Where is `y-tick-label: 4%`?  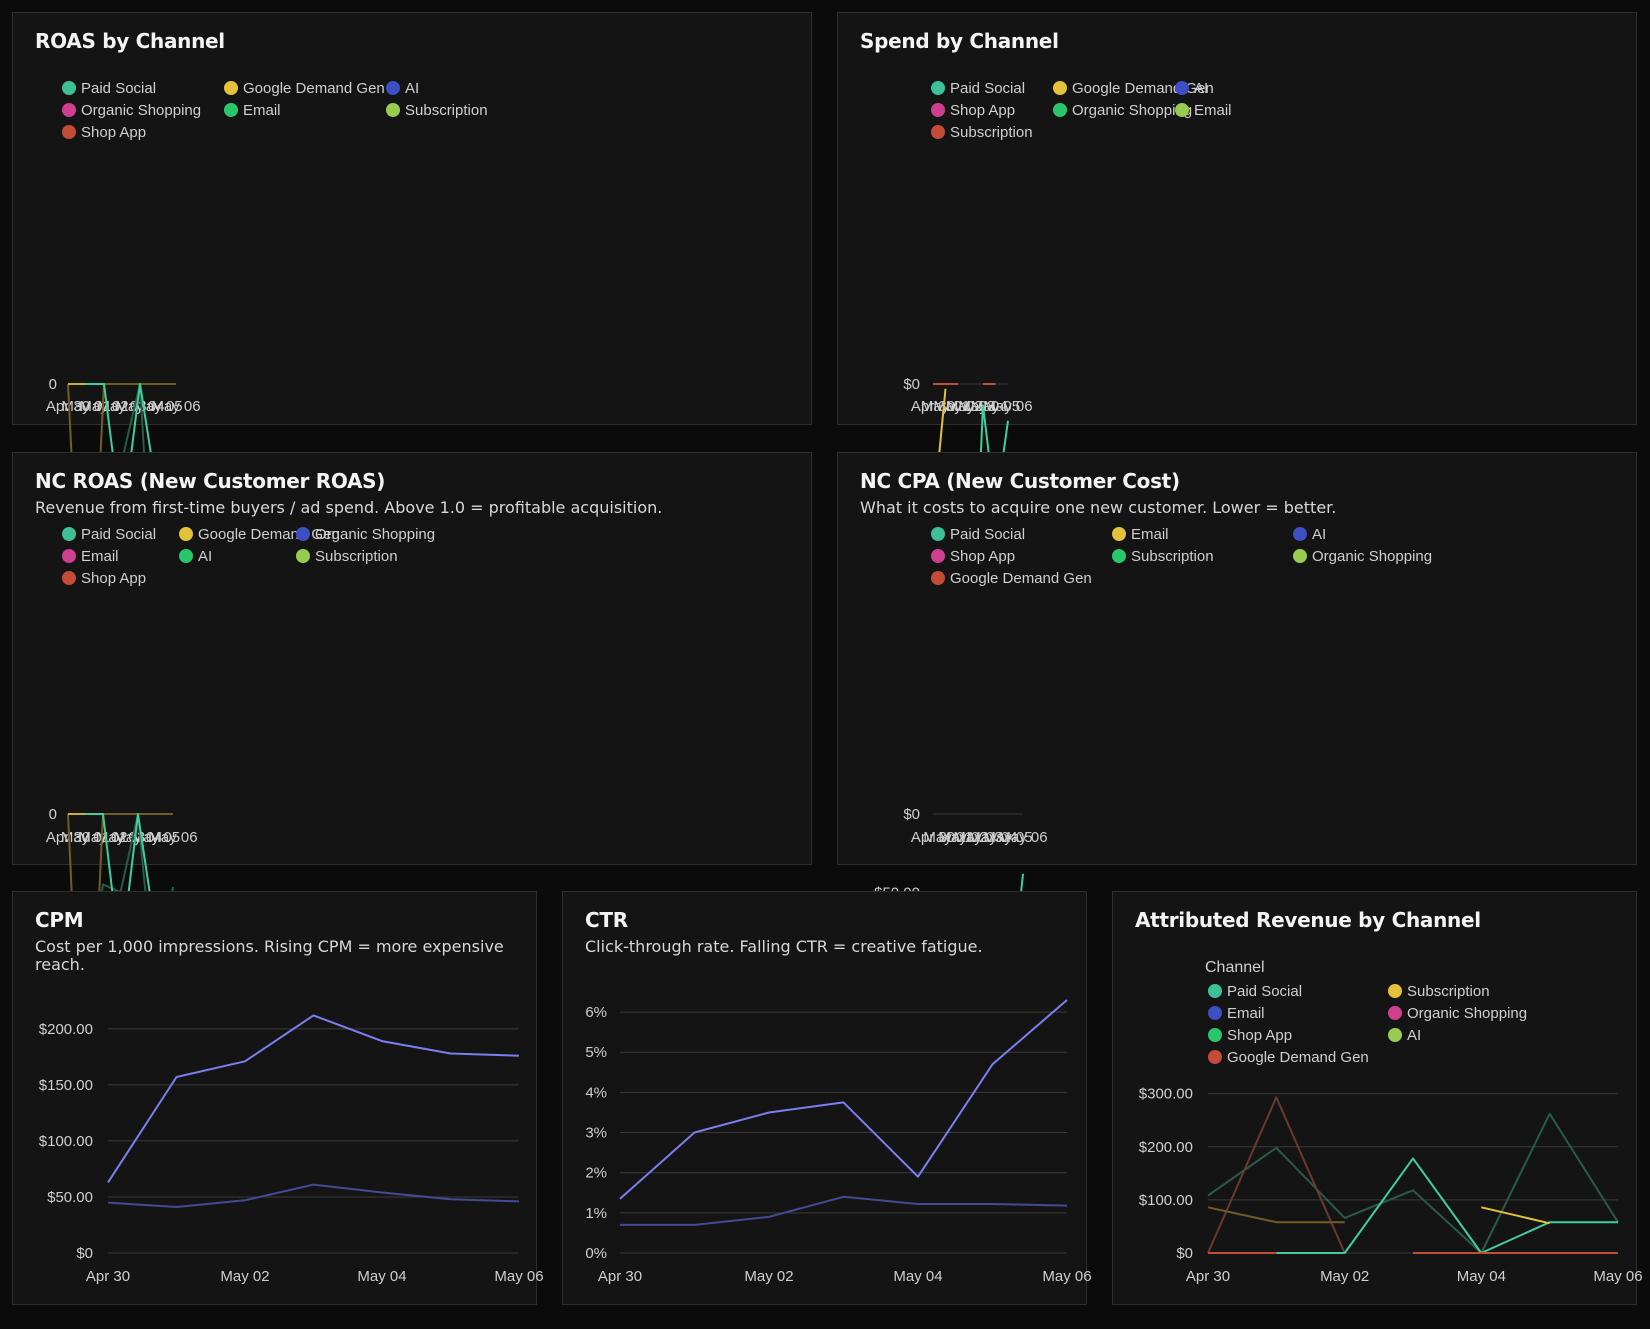 y-tick-label: 4% is located at coordinates (596, 1092).